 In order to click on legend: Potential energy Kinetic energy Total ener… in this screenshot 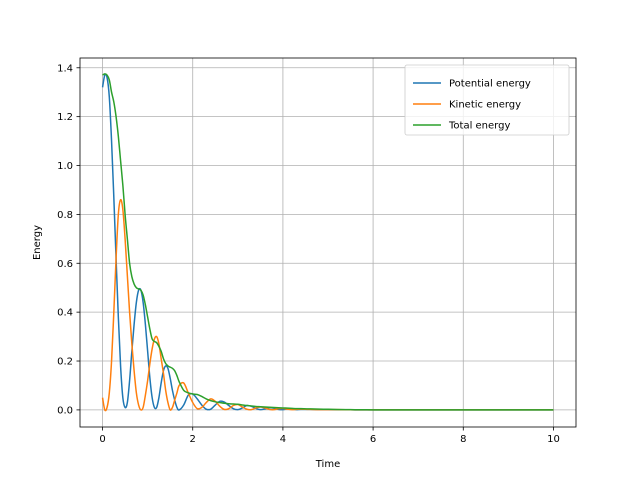, I will do `click(487, 100)`.